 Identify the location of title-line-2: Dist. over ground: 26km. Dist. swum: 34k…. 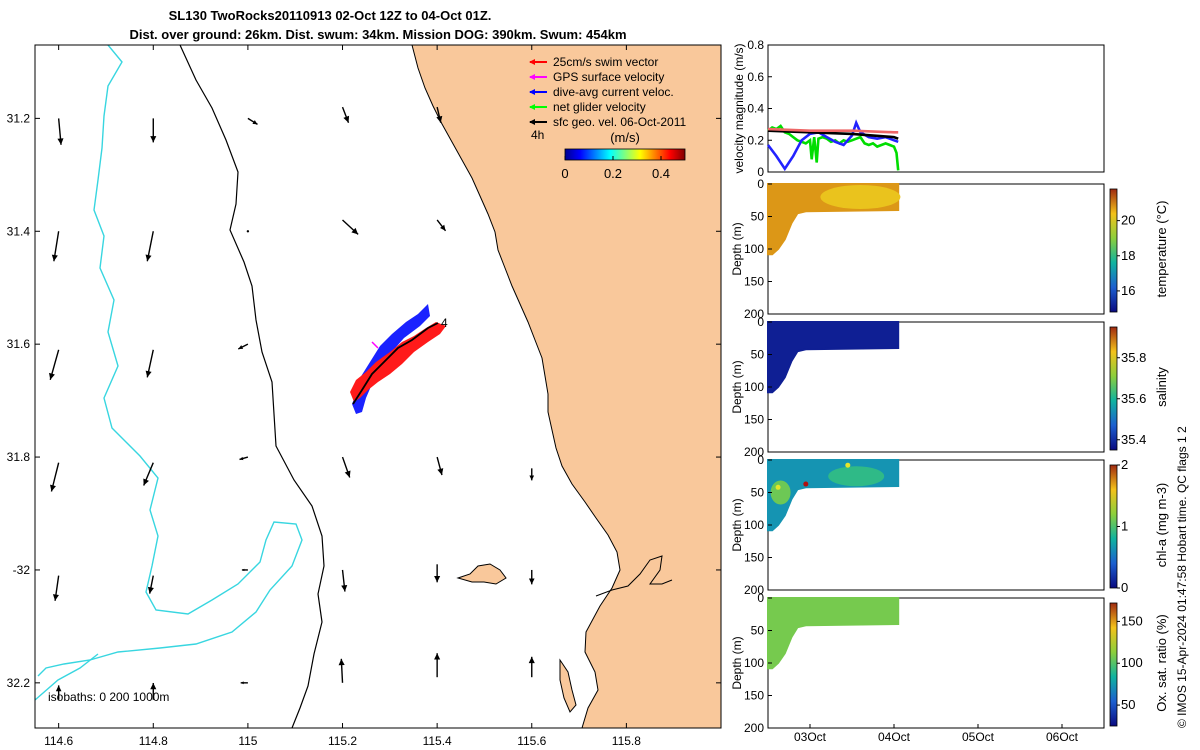
(377, 34).